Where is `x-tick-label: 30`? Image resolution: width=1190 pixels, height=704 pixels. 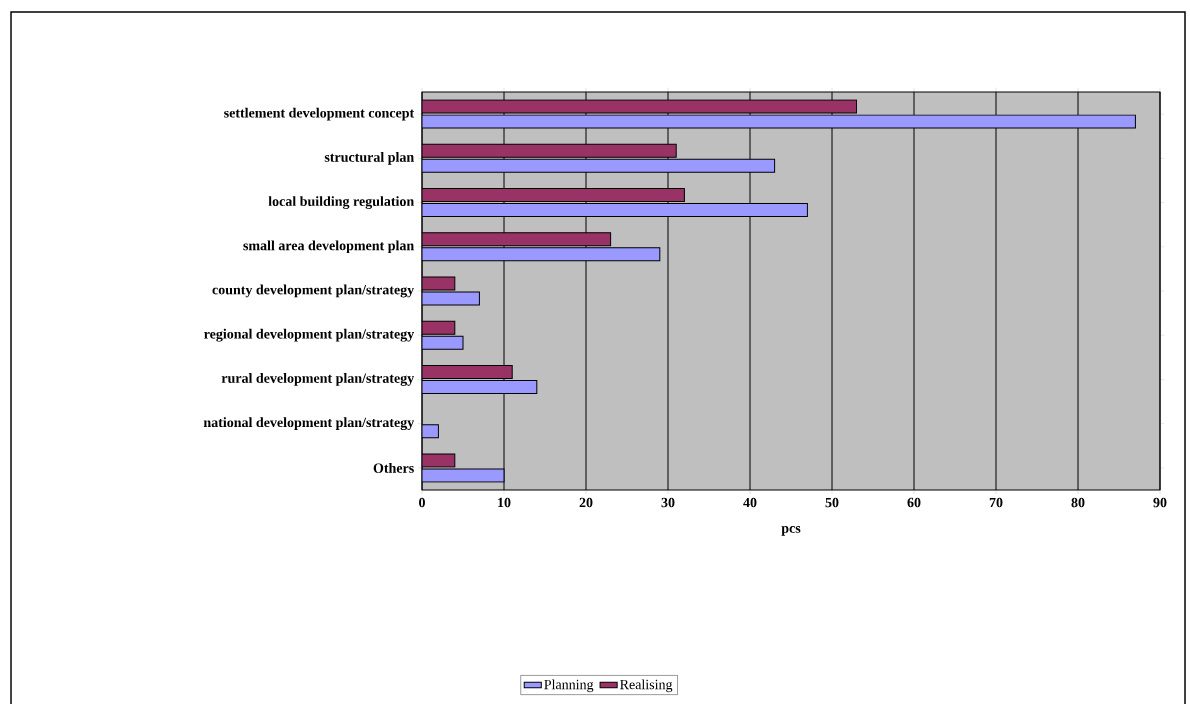 x-tick-label: 30 is located at coordinates (668, 502).